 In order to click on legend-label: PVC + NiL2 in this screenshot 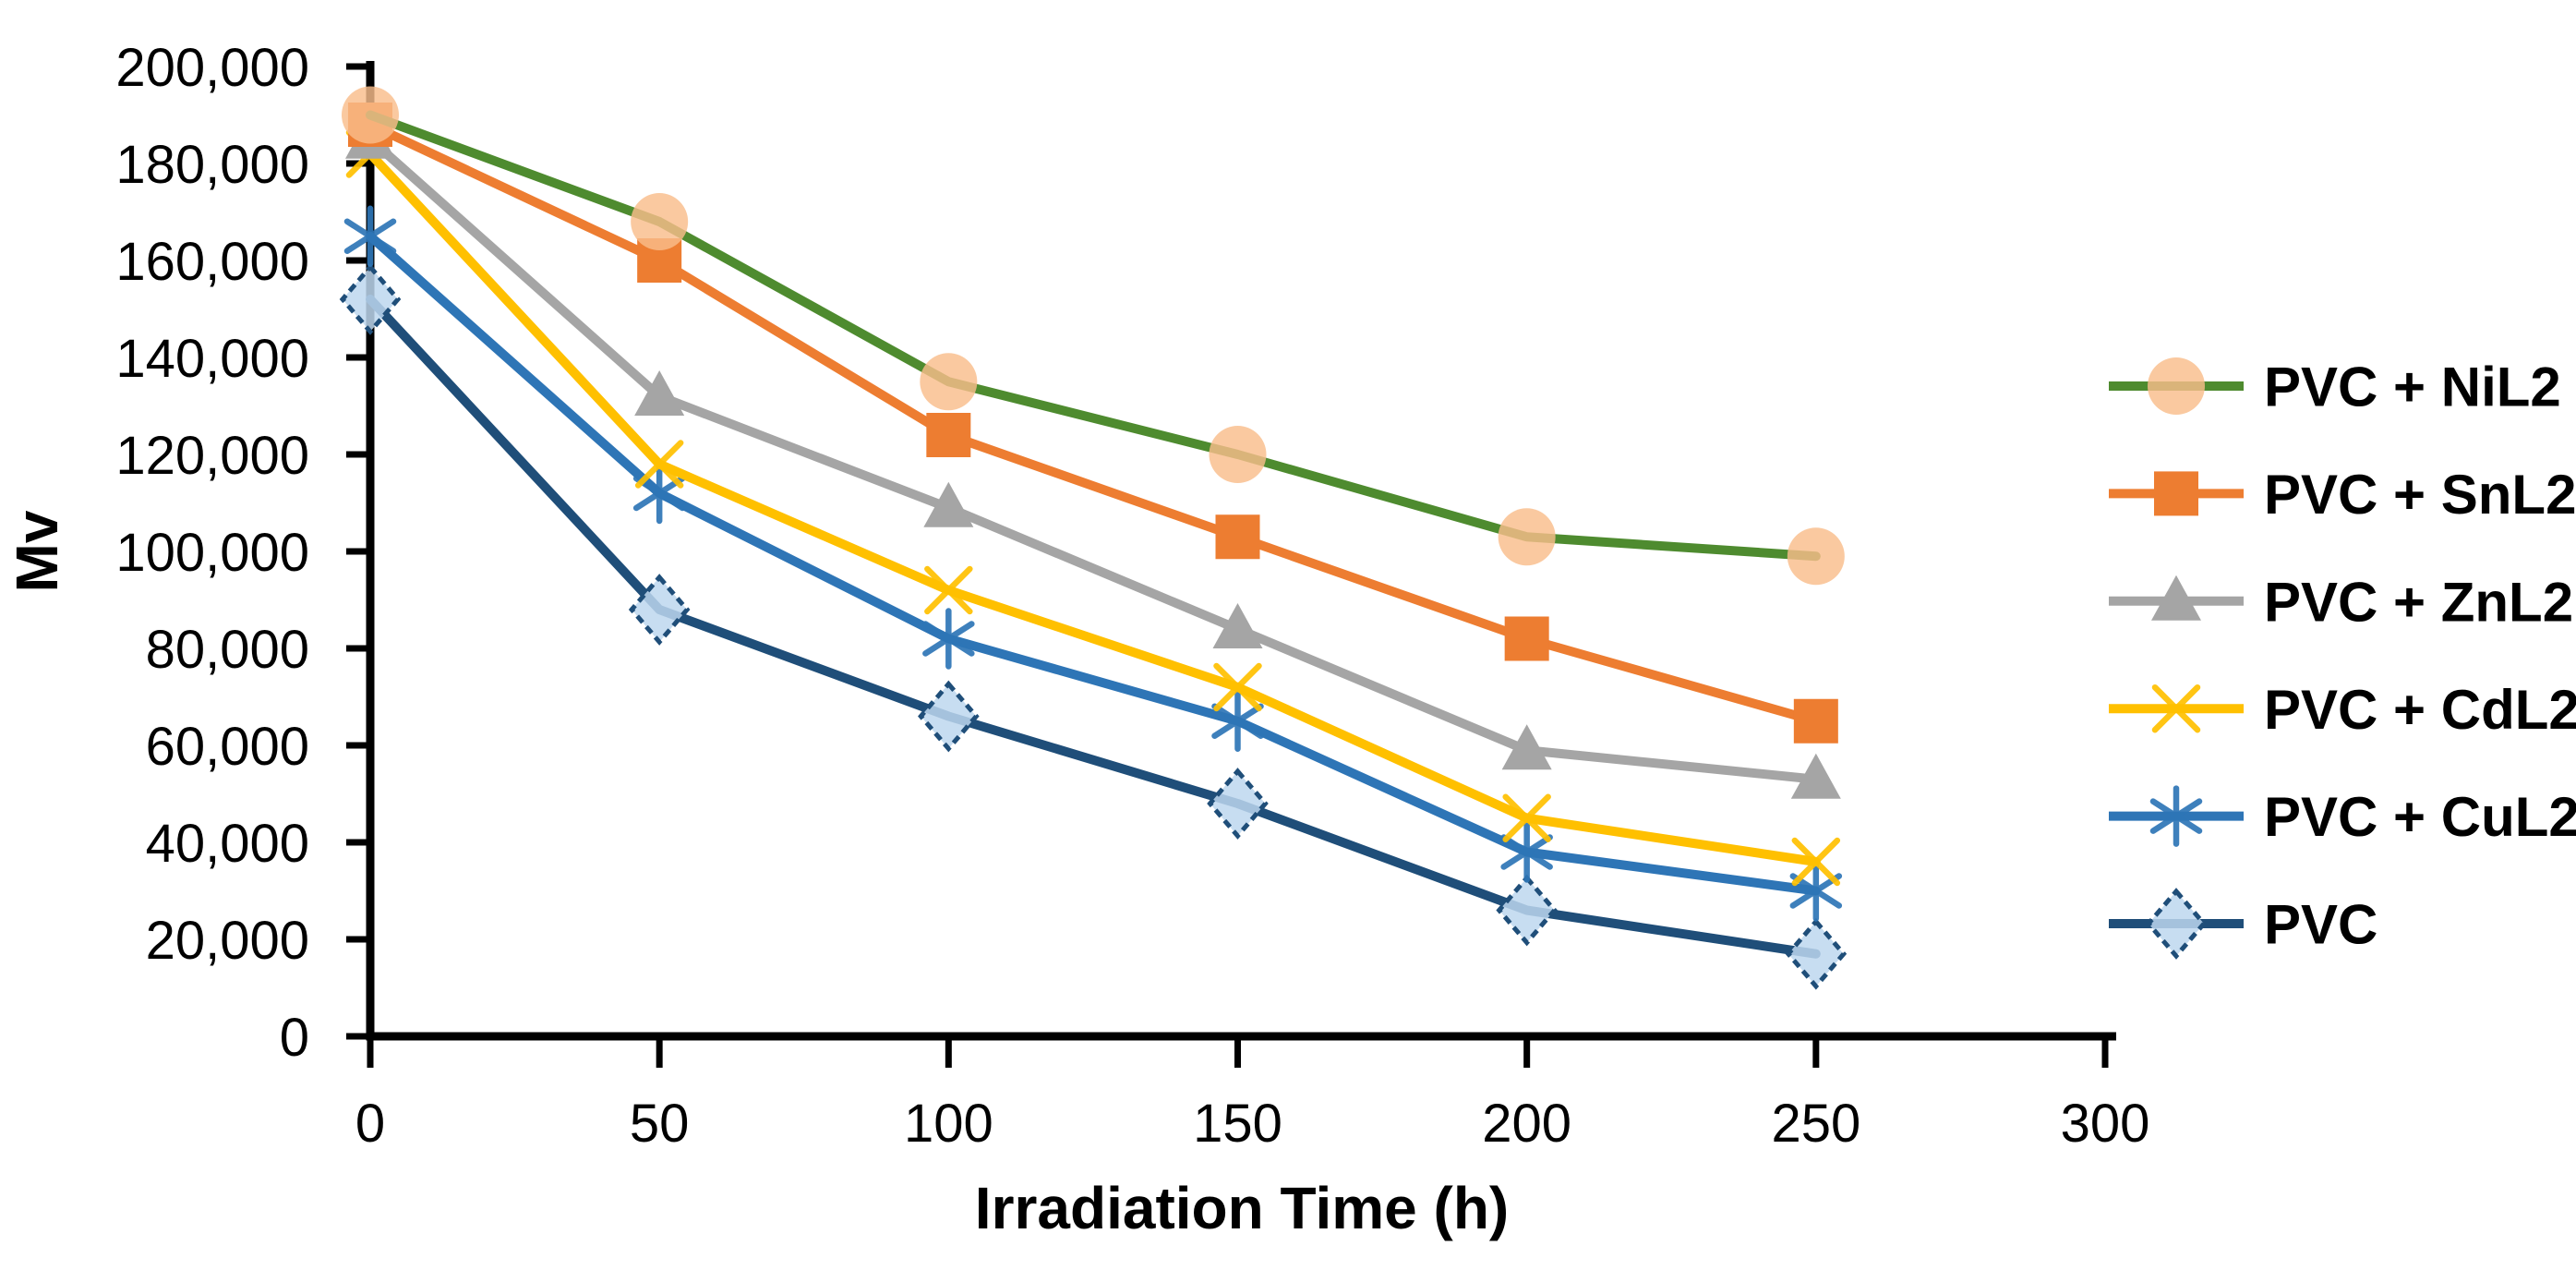, I will do `click(2412, 387)`.